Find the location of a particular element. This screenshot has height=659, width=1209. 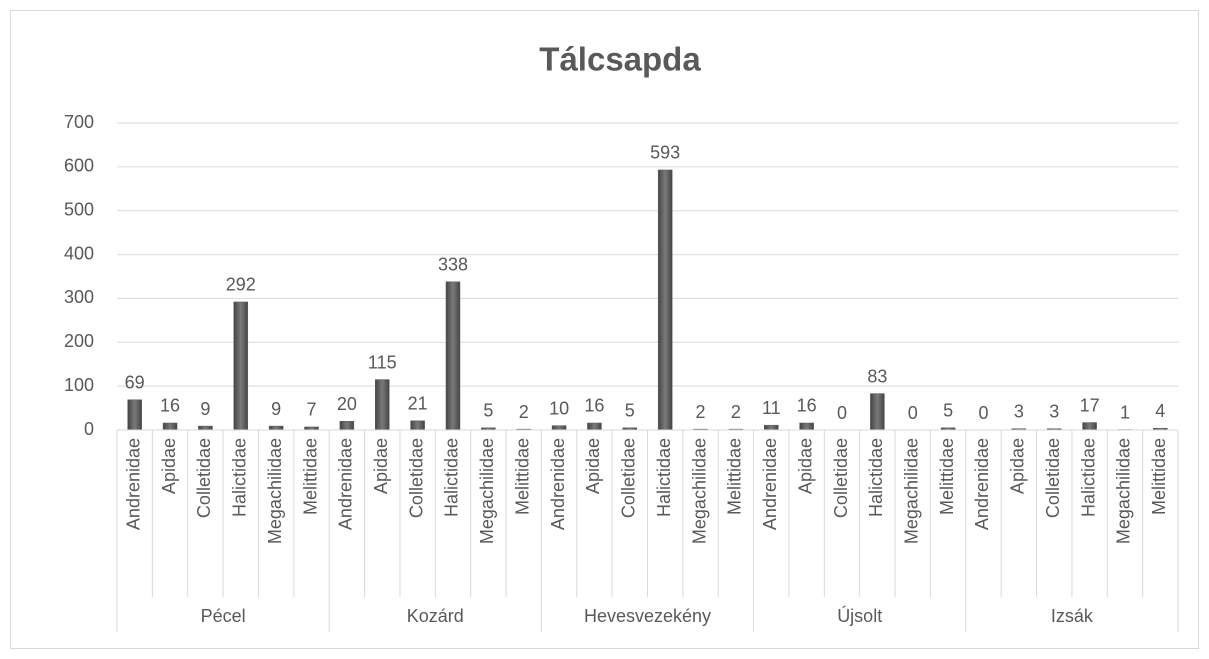

data-label: 21 is located at coordinates (418, 404).